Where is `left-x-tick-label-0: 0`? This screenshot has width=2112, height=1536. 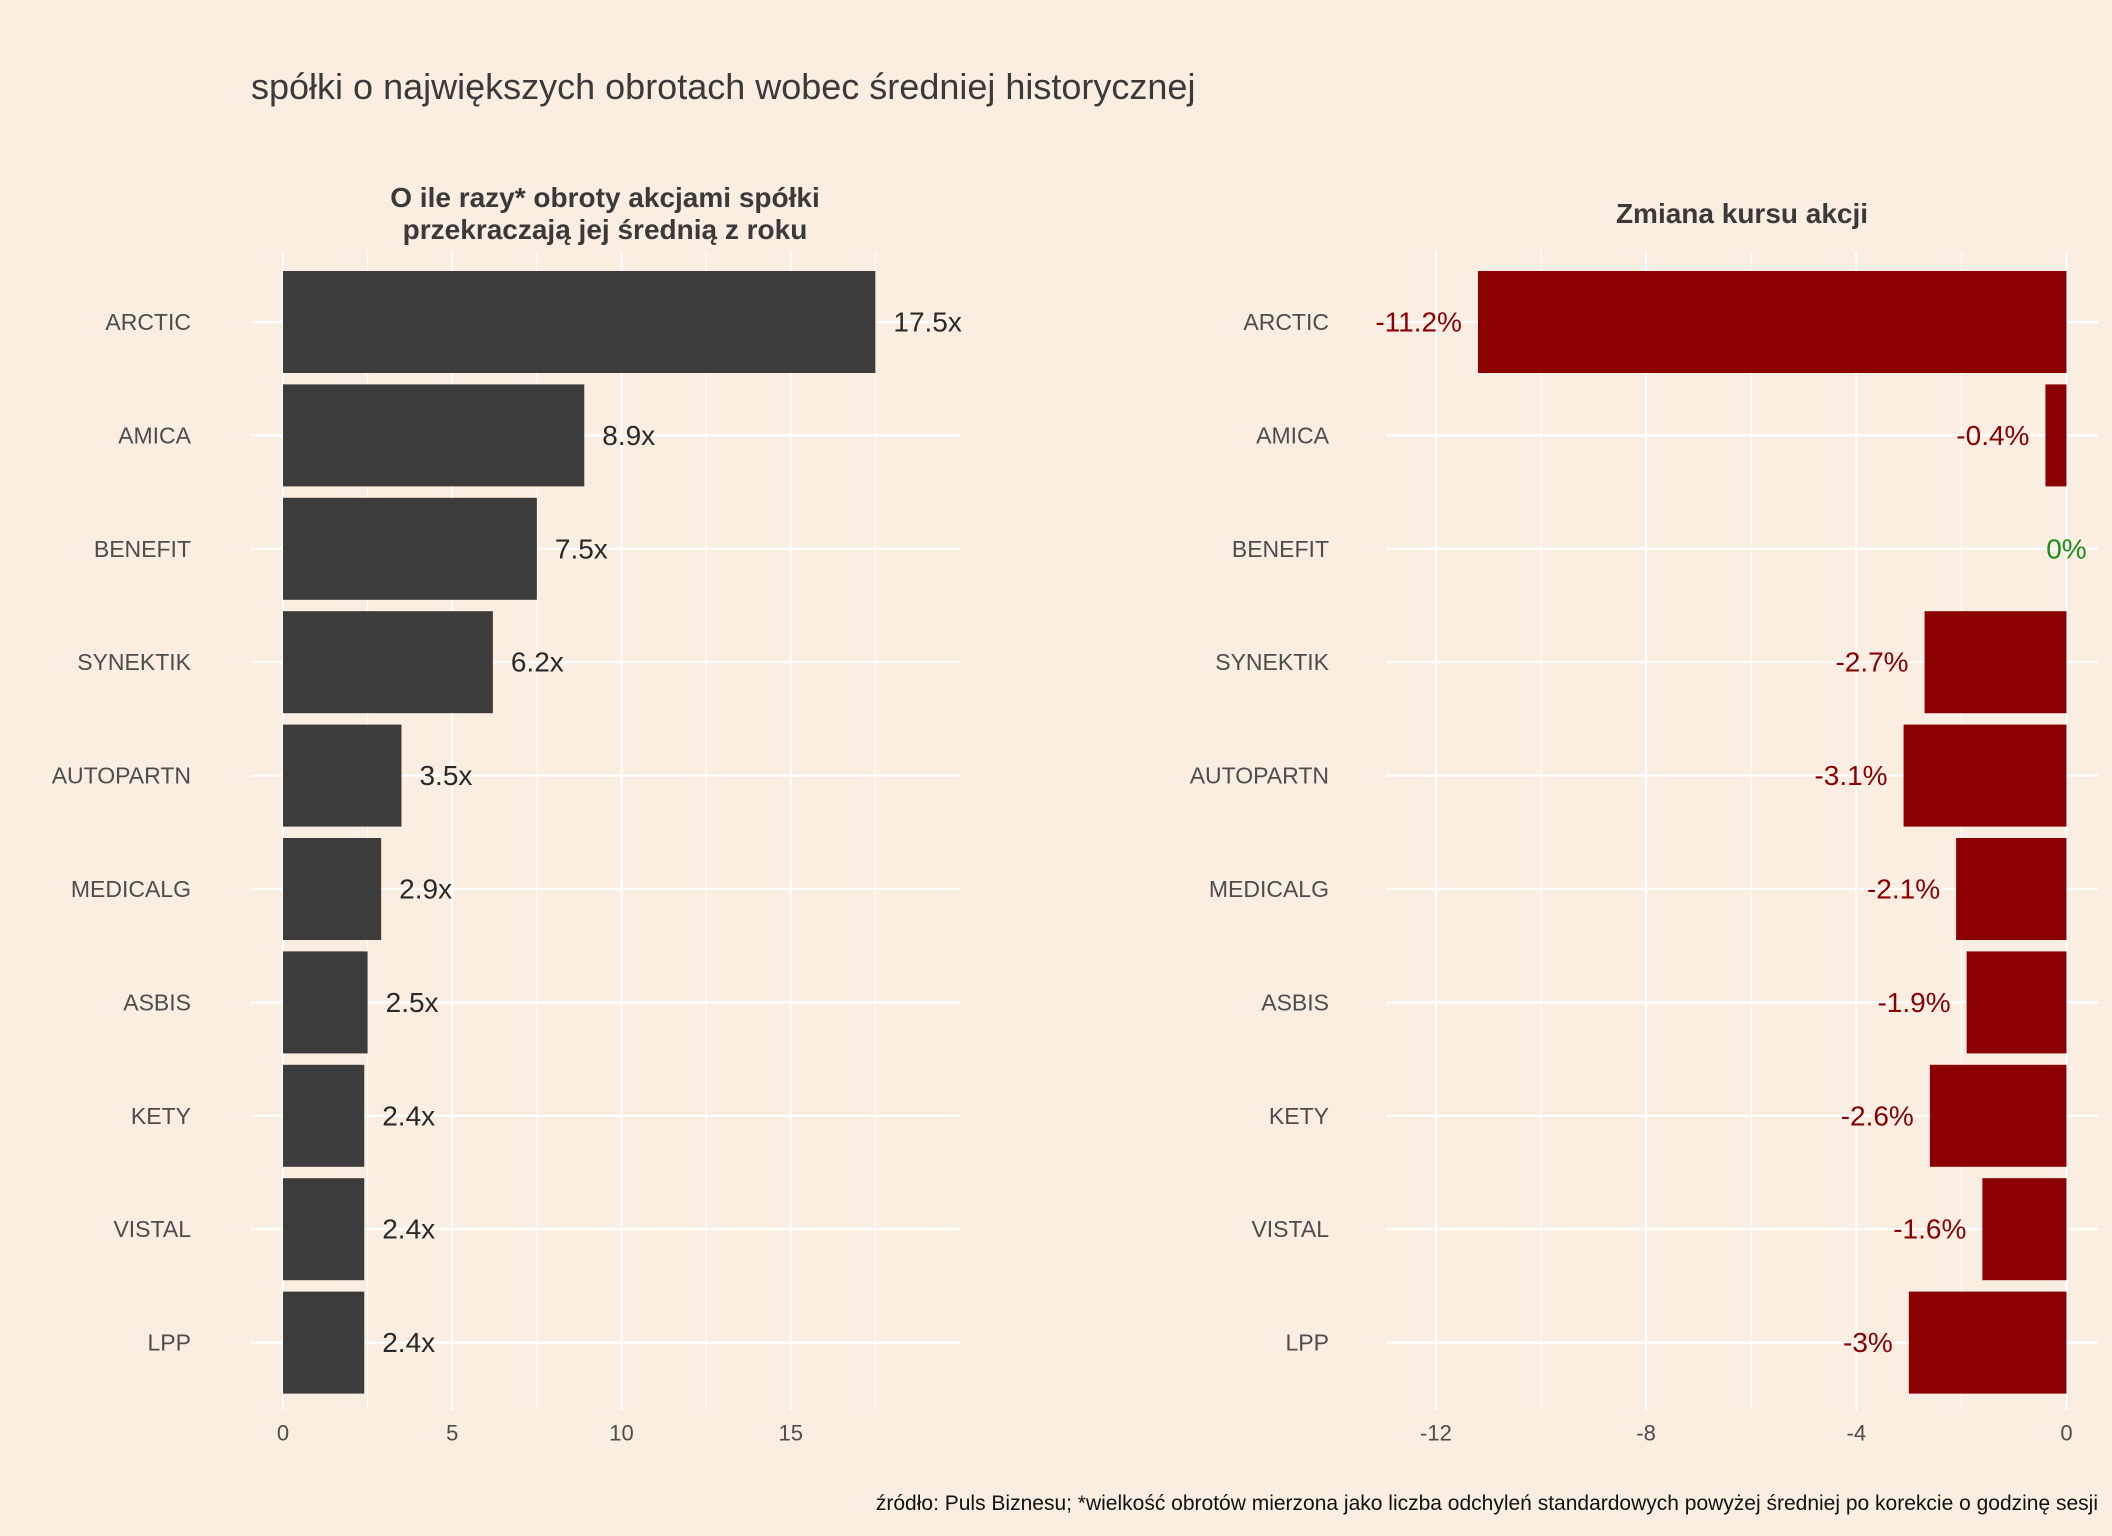 left-x-tick-label-0: 0 is located at coordinates (283, 1433).